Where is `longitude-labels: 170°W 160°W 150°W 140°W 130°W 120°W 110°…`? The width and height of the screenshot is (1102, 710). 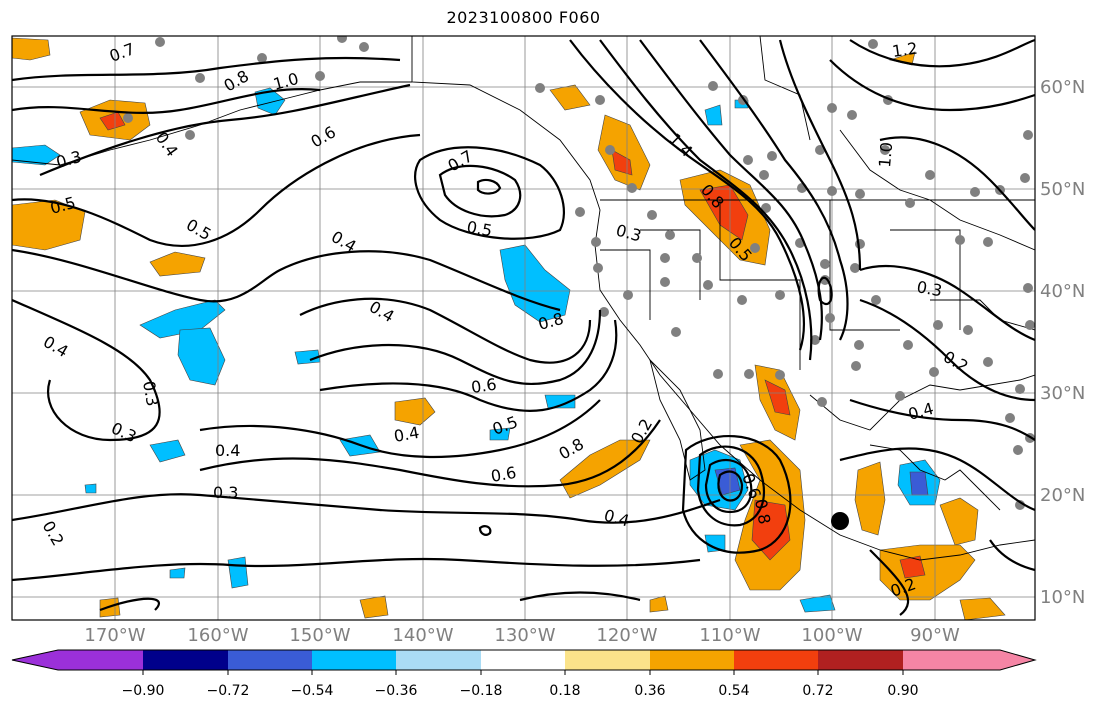
longitude-labels: 170°W 160°W 150°W 140°W 130°W 120°W 110°… is located at coordinates (522, 635).